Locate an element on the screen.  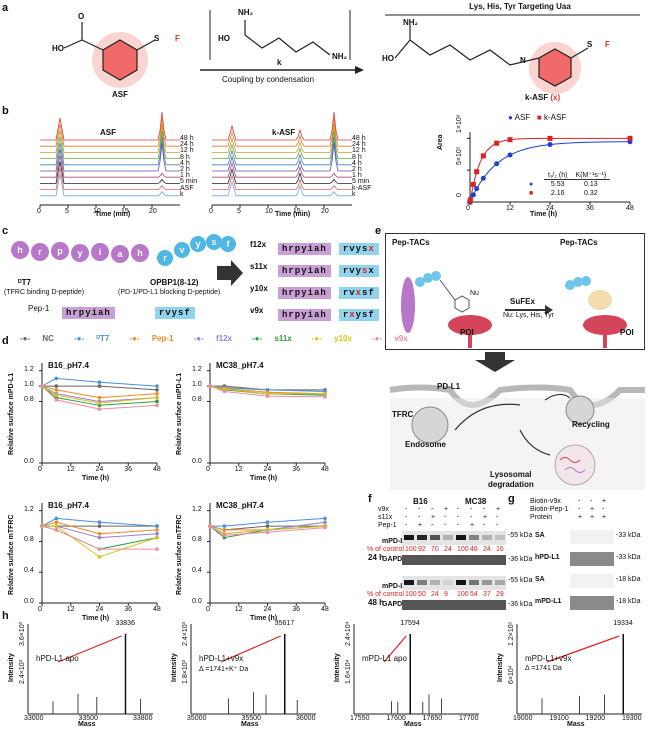
wb-kda55: -55 kDa is located at coordinates (520, 580).